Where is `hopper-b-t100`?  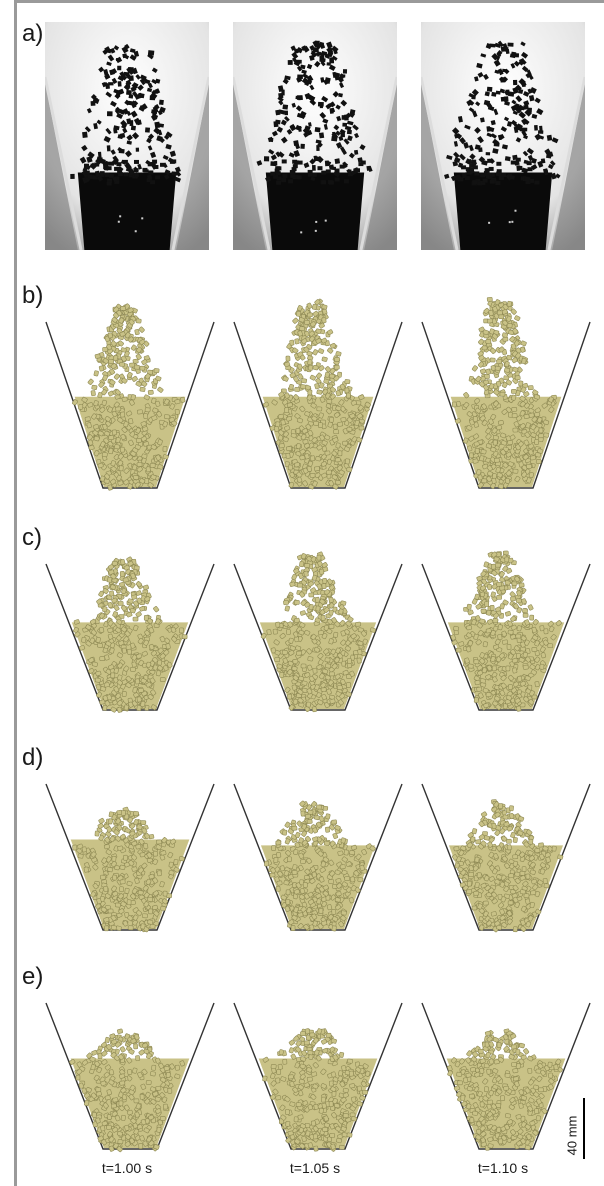 hopper-b-t100 is located at coordinates (130, 389).